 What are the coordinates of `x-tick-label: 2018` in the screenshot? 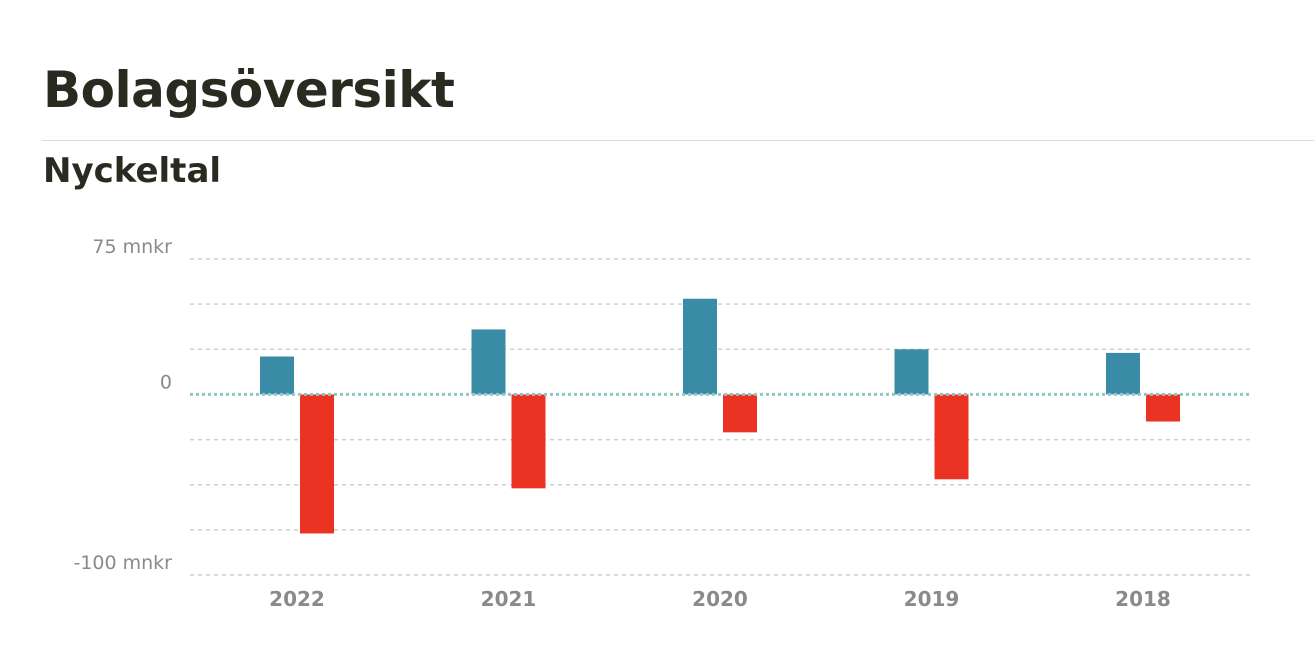 It's located at (1143, 599).